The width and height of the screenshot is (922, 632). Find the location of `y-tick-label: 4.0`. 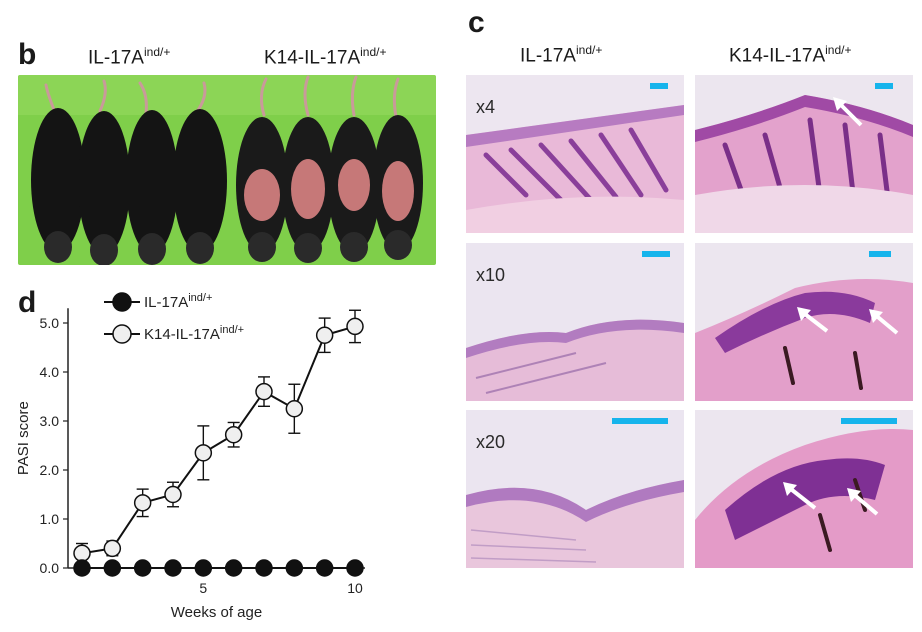

y-tick-label: 4.0 is located at coordinates (50, 372).